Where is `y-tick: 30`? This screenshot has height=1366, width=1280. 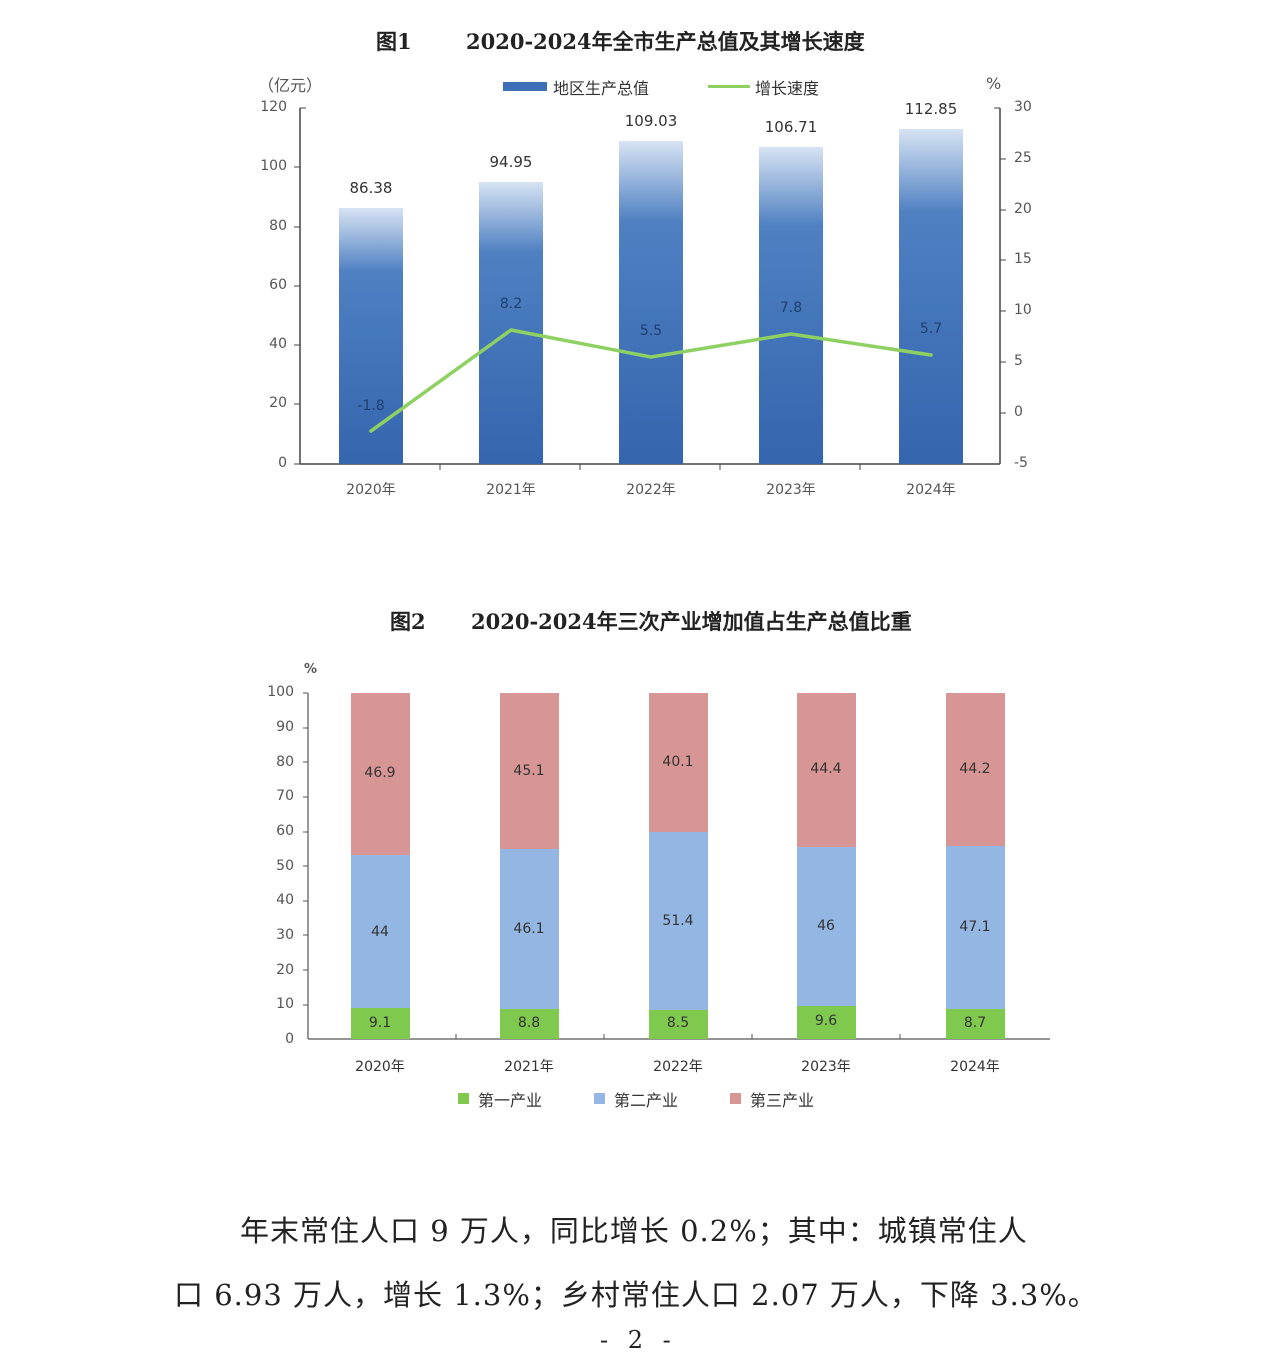
y-tick: 30 is located at coordinates (285, 935).